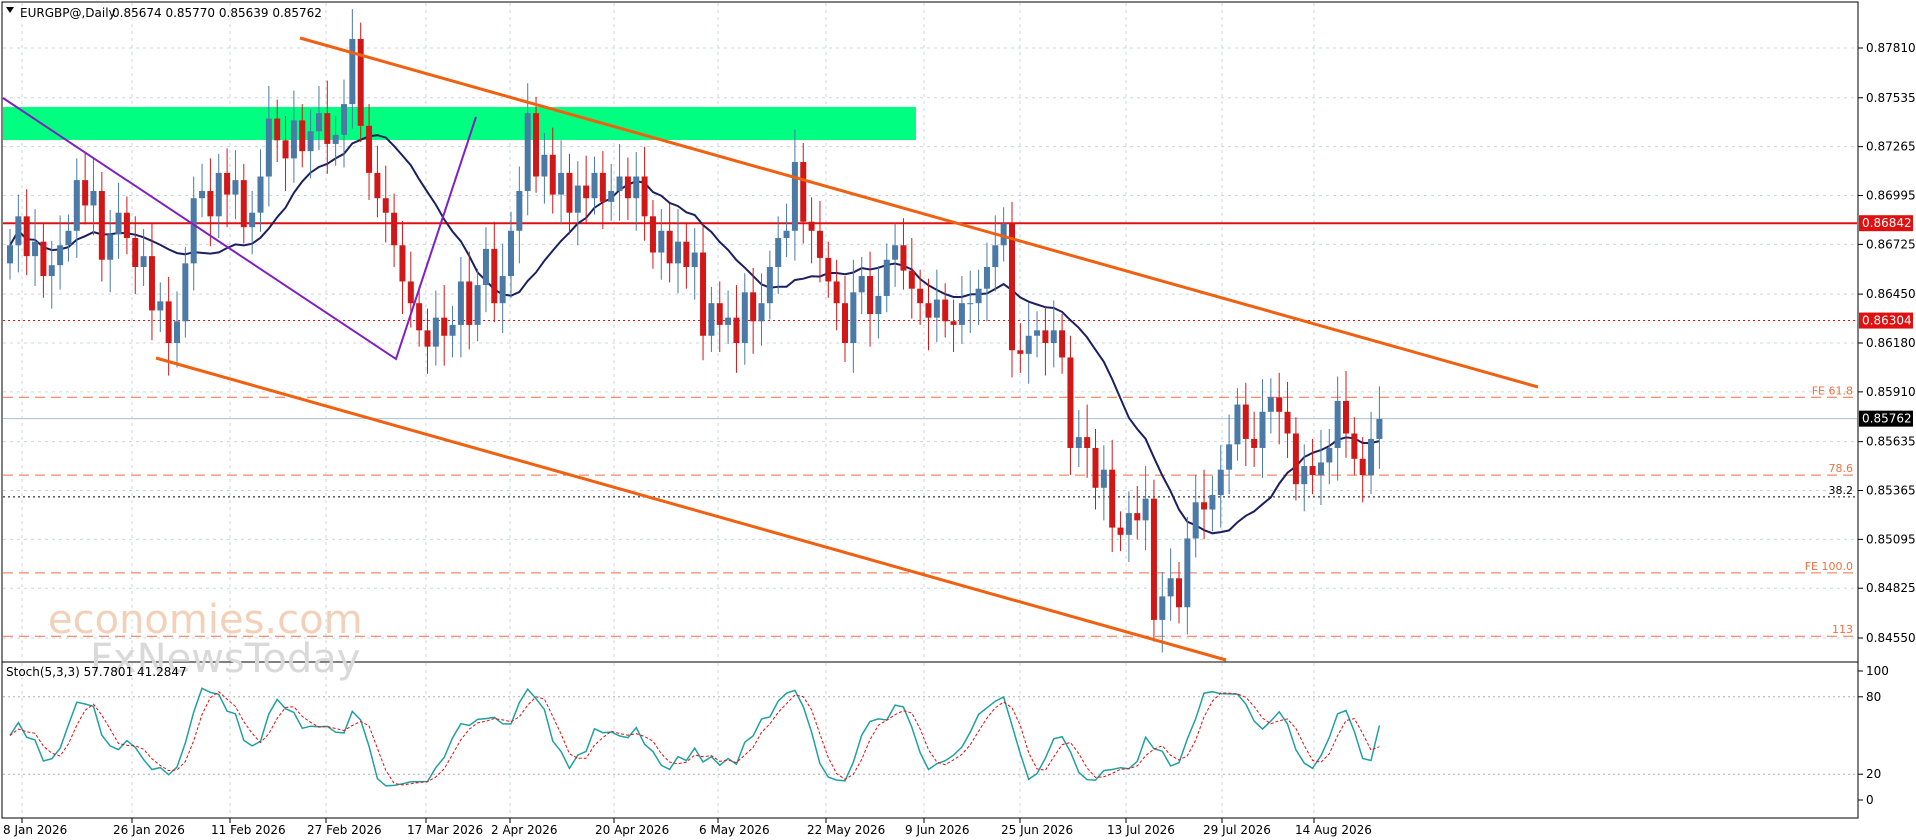 The height and width of the screenshot is (840, 1916). Describe the element at coordinates (734, 830) in the screenshot. I see `x-tick-label: 6 May 2026` at that location.